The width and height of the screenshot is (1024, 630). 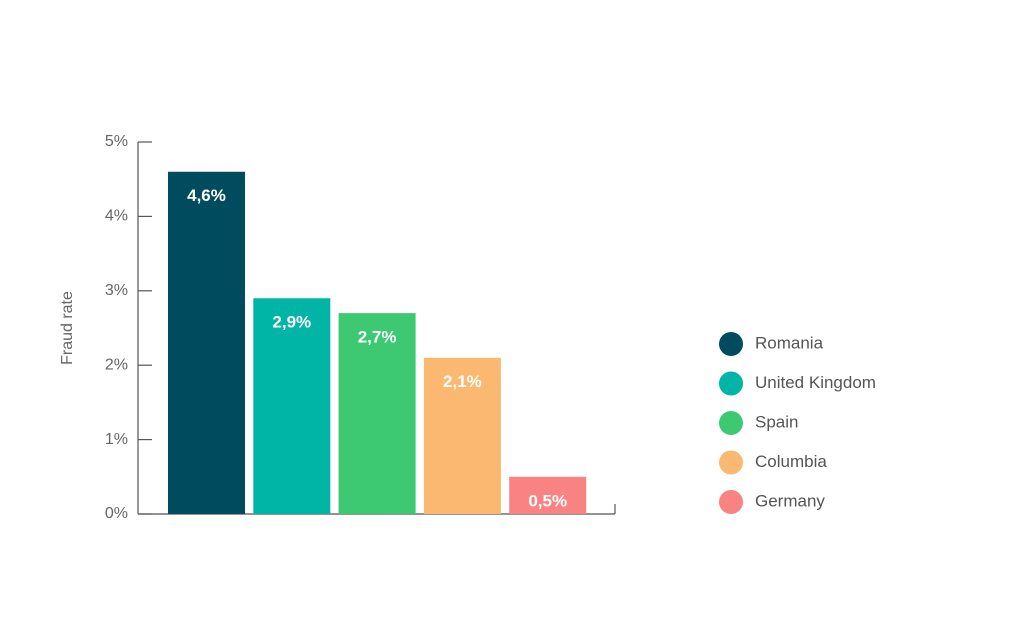 I want to click on y-tick-label: 1%, so click(x=116, y=439).